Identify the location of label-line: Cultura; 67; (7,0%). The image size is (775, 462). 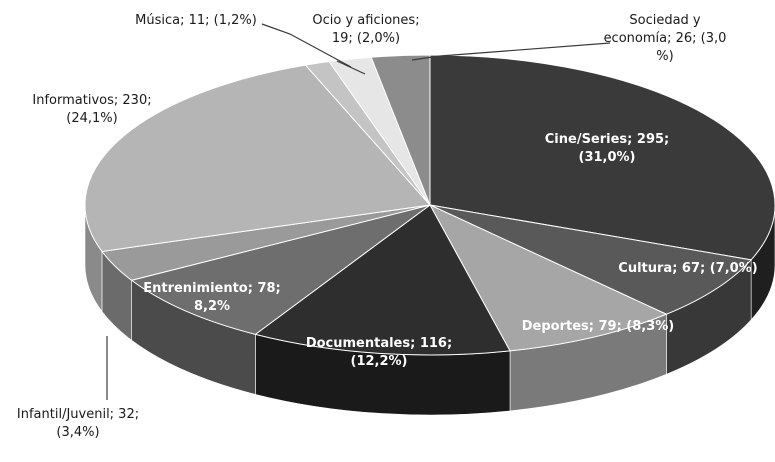
(687, 268).